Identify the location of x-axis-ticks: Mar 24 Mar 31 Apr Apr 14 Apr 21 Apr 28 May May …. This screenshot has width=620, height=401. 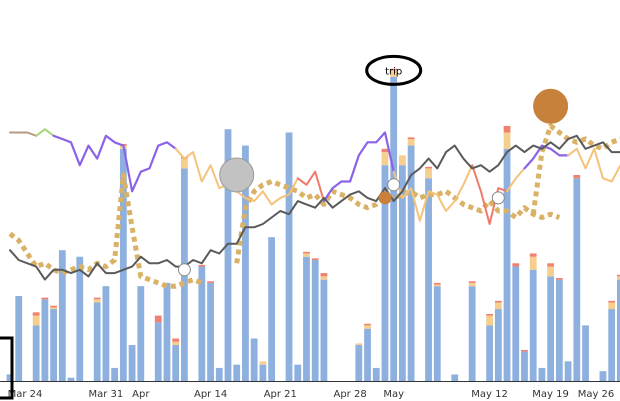
(311, 394).